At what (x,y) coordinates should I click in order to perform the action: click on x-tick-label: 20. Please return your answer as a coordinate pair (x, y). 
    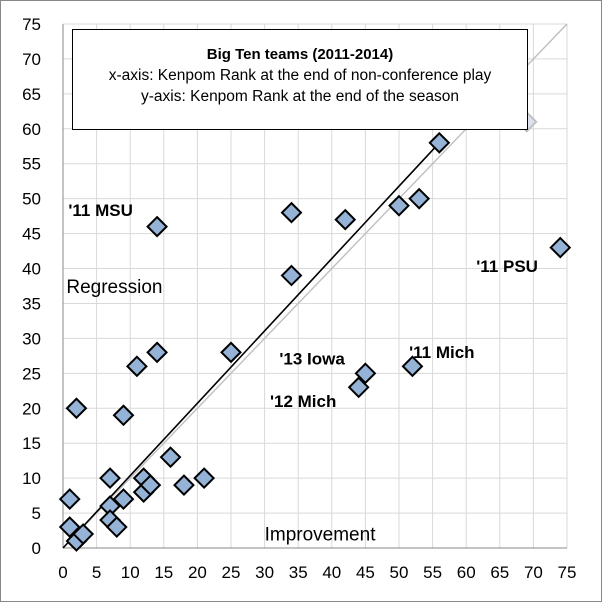
    Looking at the image, I should click on (197, 572).